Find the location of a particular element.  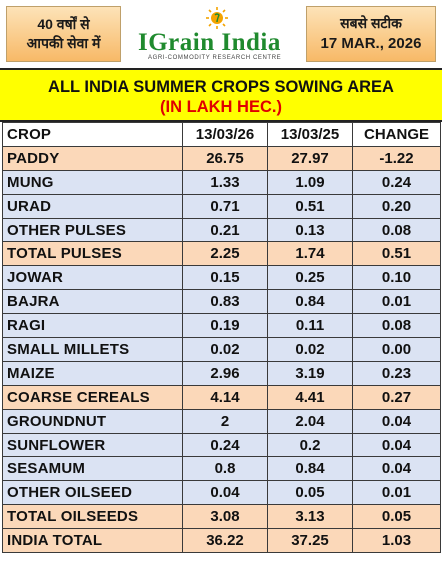

table-row: COARSE CEREALS 4.14 4.41 0.27 is located at coordinates (221, 397).